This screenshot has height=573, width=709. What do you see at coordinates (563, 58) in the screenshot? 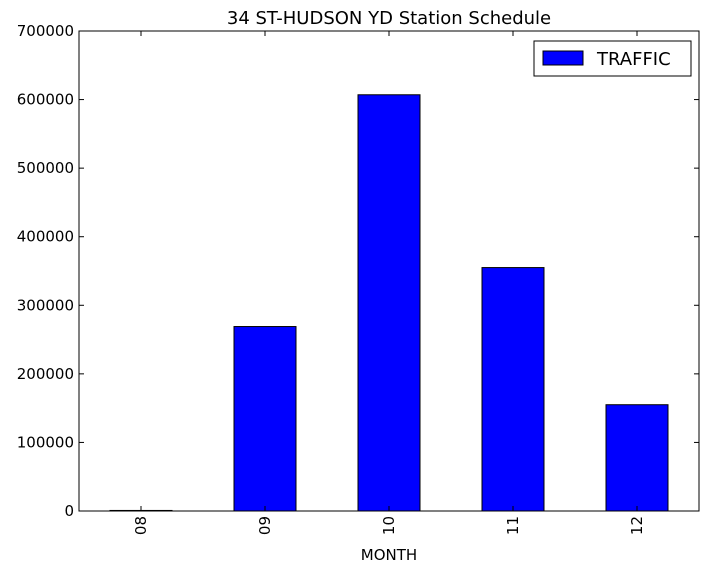
I see `legend-swatch` at bounding box center [563, 58].